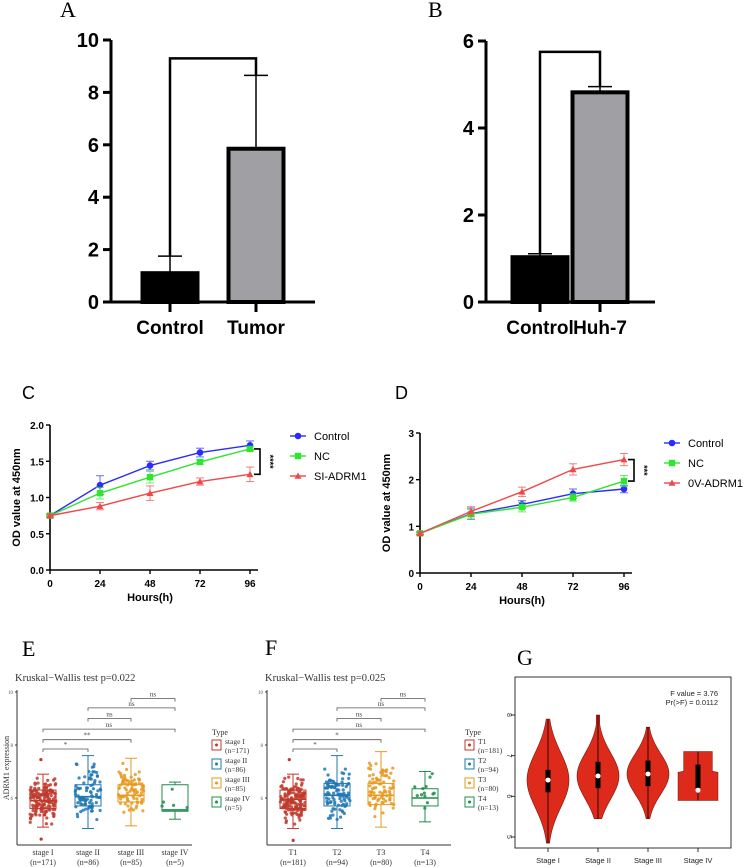 Image resolution: width=746 pixels, height=867 pixels. What do you see at coordinates (488, 807) in the screenshot?
I see `legend-sublabel: (n=13)` at bounding box center [488, 807].